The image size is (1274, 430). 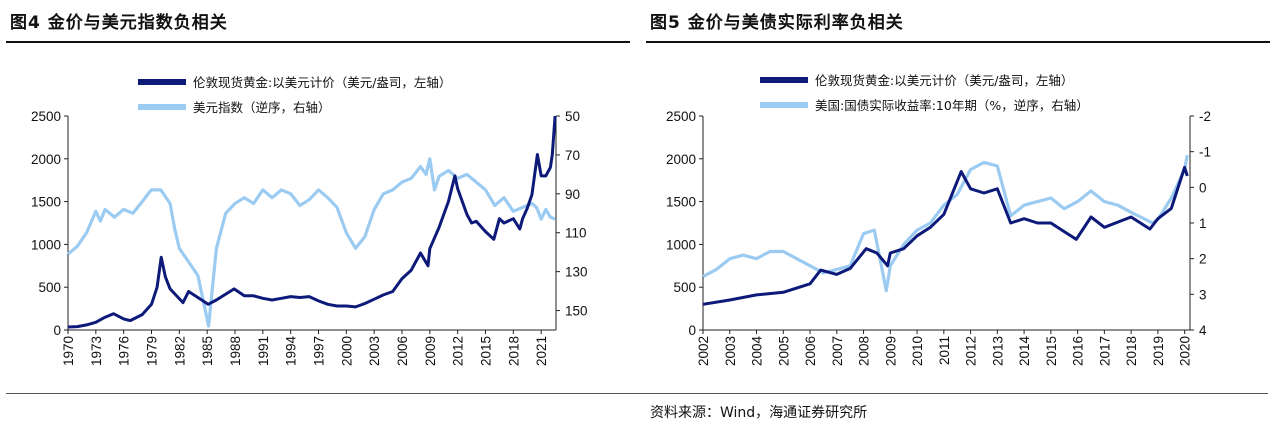 I want to click on legend-label: 美元指数（逆序，右轴）, so click(x=262, y=107).